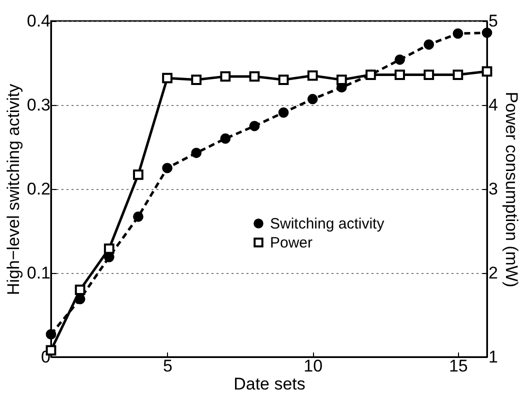 This screenshot has width=529, height=400. I want to click on y2-tick-label: 3, so click(493, 189).